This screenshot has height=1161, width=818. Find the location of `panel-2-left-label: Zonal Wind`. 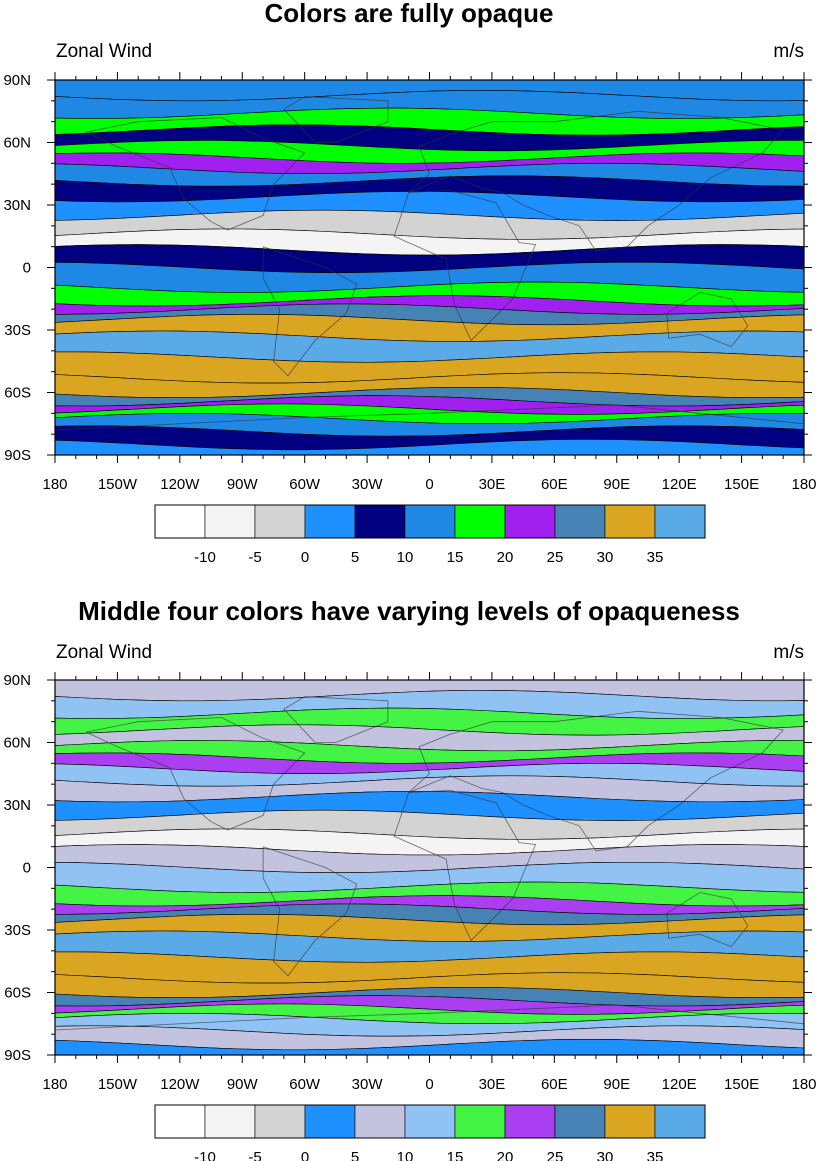

panel-2-left-label: Zonal Wind is located at coordinates (104, 652).